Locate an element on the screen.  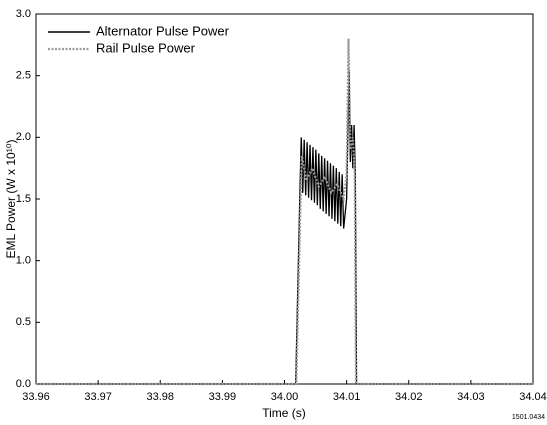
legend-label: Alternator Pulse Power is located at coordinates (163, 30).